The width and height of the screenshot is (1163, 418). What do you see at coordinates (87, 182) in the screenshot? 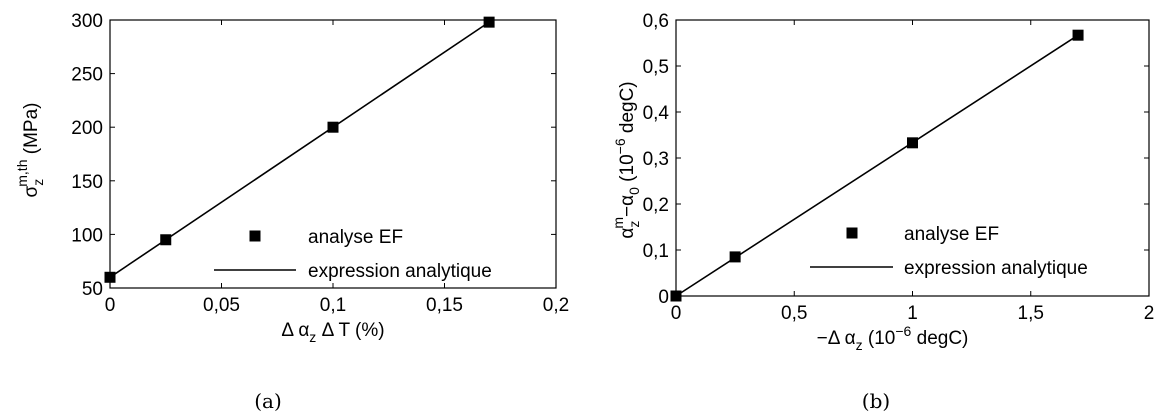
I see `y-tick-label: 150` at bounding box center [87, 182].